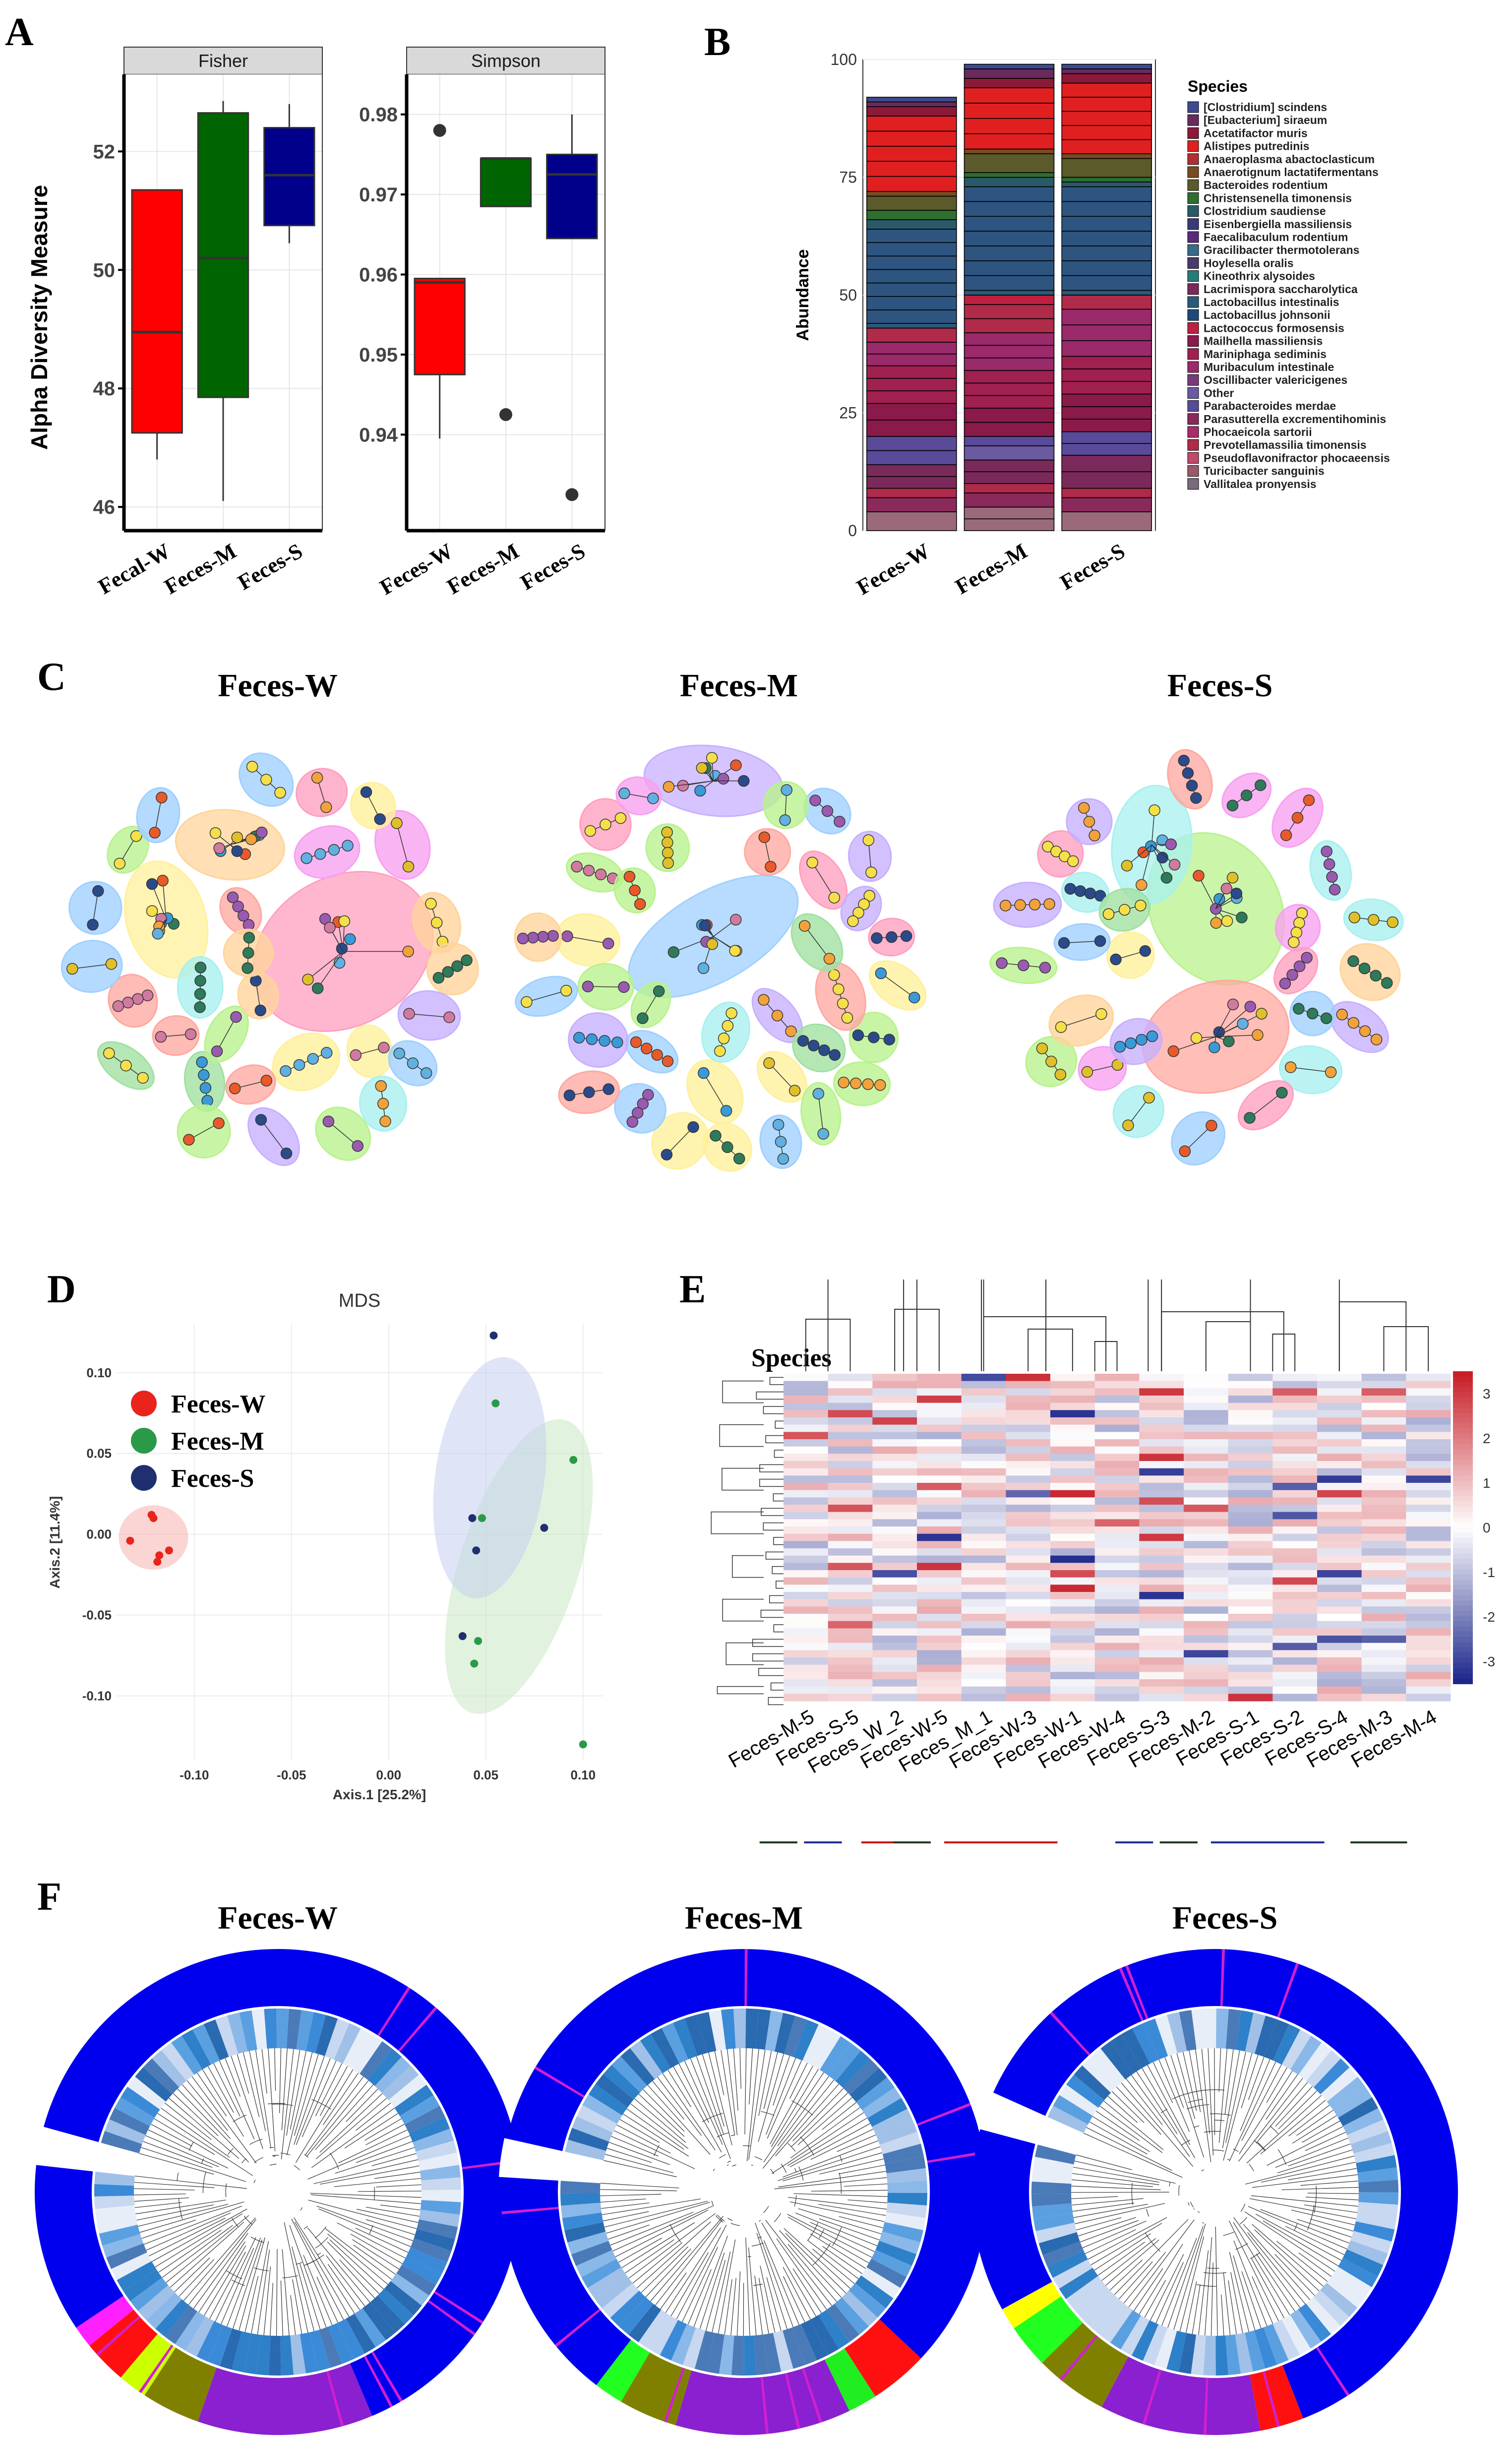 The width and height of the screenshot is (1512, 2439). Describe the element at coordinates (54, 1543) in the screenshot. I see `mds-ylabel: Axis.2 [11.4%]` at that location.